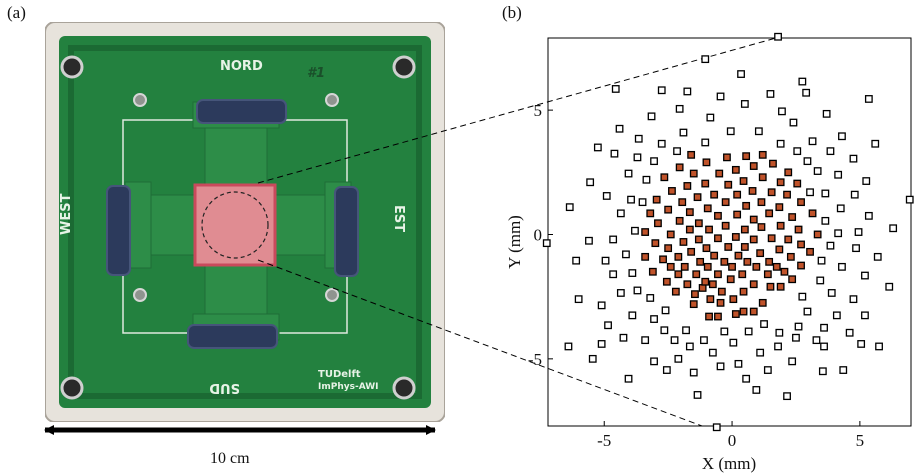  What do you see at coordinates (316, 73) in the screenshot?
I see `board-number: #1` at bounding box center [316, 73].